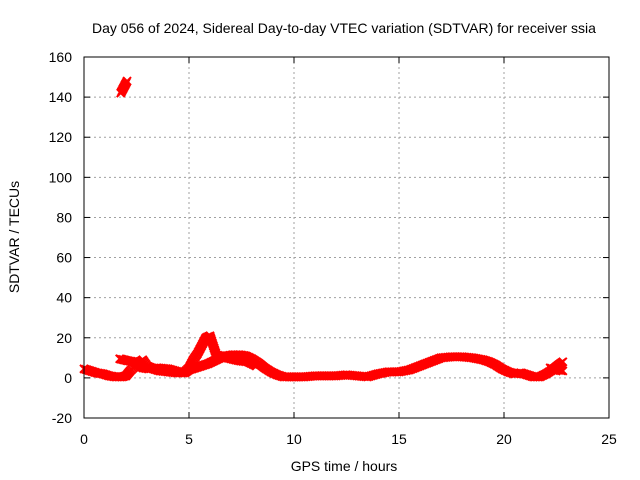  What do you see at coordinates (62, 418) in the screenshot?
I see `y-tick-label: -20` at bounding box center [62, 418].